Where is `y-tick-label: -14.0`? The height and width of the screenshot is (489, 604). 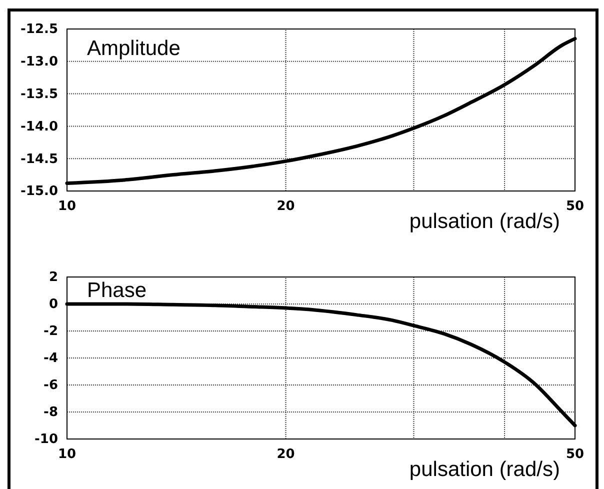 y-tick-label: -14.0 is located at coordinates (39, 126).